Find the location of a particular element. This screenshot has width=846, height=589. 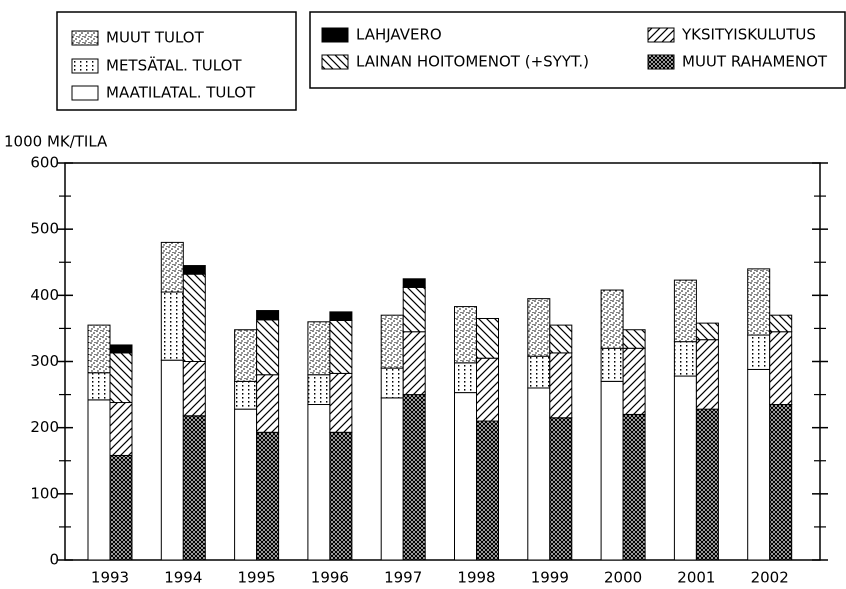

legend-label: LAINAN HOITOMENOT (+SYYT.) is located at coordinates (472, 62).